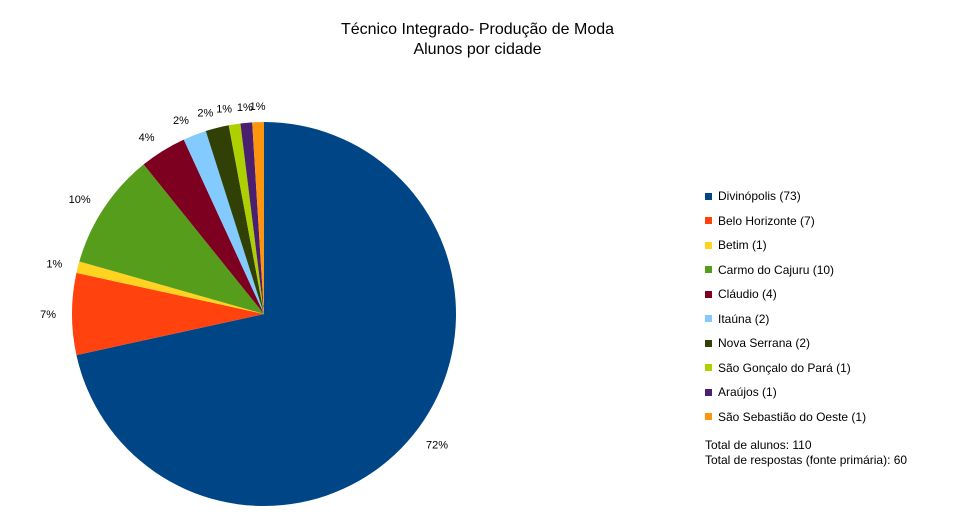 This screenshot has width=955, height=523. I want to click on legend-label: São Sebastião do Oeste (1), so click(792, 416).